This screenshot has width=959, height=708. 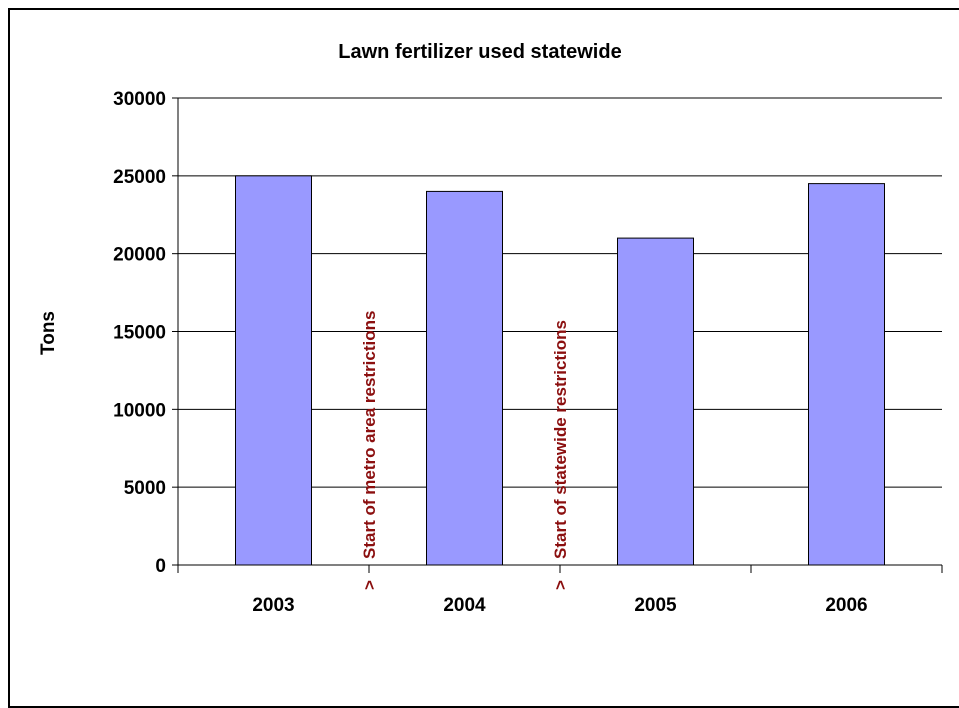 What do you see at coordinates (479, 52) in the screenshot?
I see `chart-title: Lawn fertilizer used statewide` at bounding box center [479, 52].